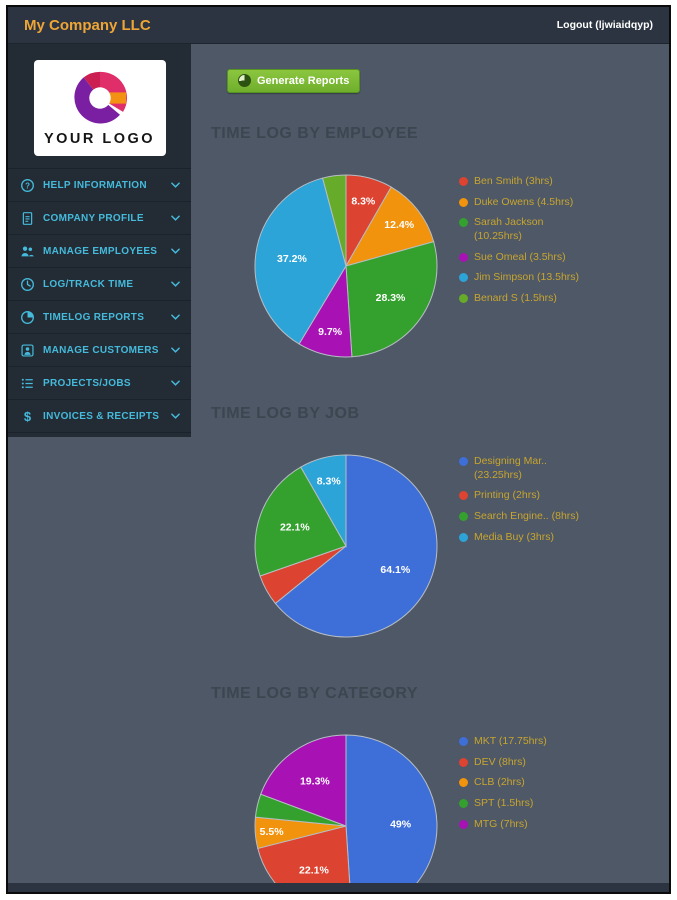 The width and height of the screenshot is (677, 900). I want to click on legend-item: SPT (1.5hrs), so click(525, 804).